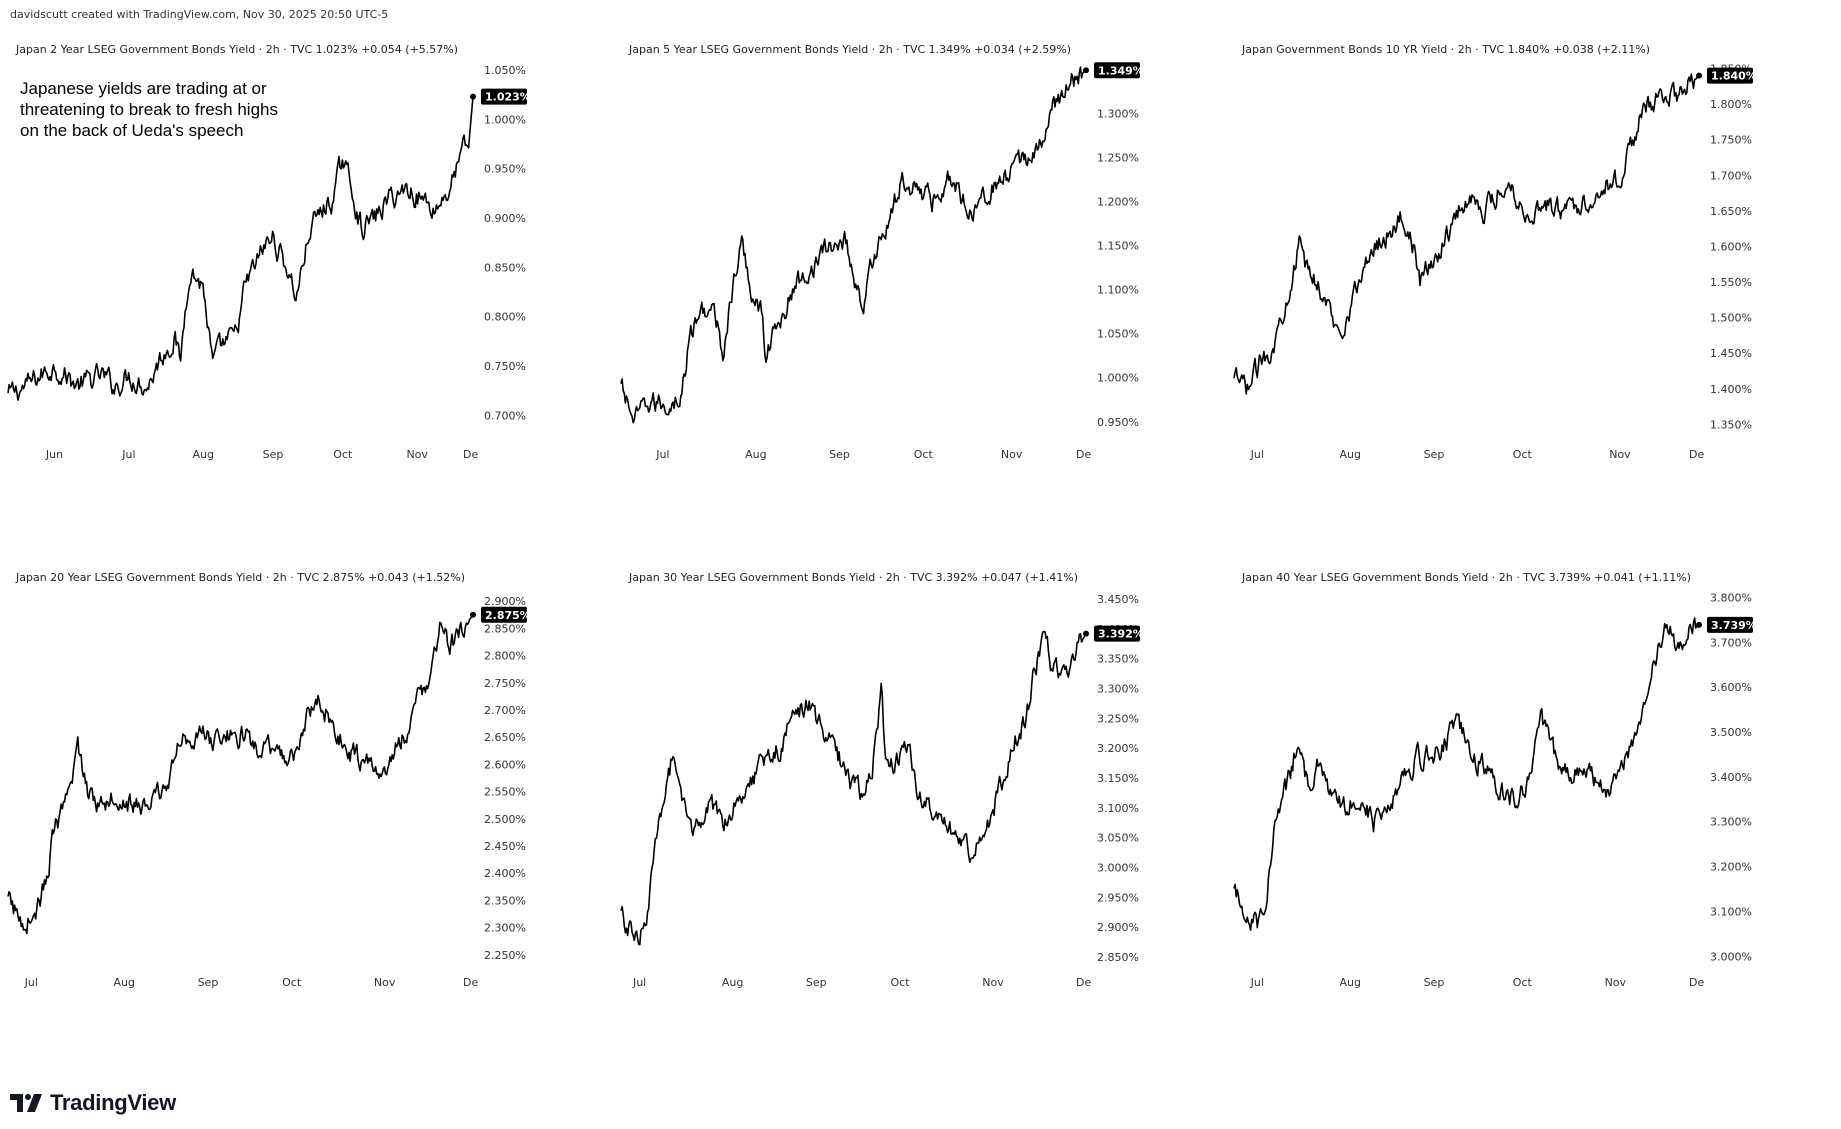 The image size is (1841, 1129). Describe the element at coordinates (1731, 822) in the screenshot. I see `y-tick-label: 3.300%` at that location.